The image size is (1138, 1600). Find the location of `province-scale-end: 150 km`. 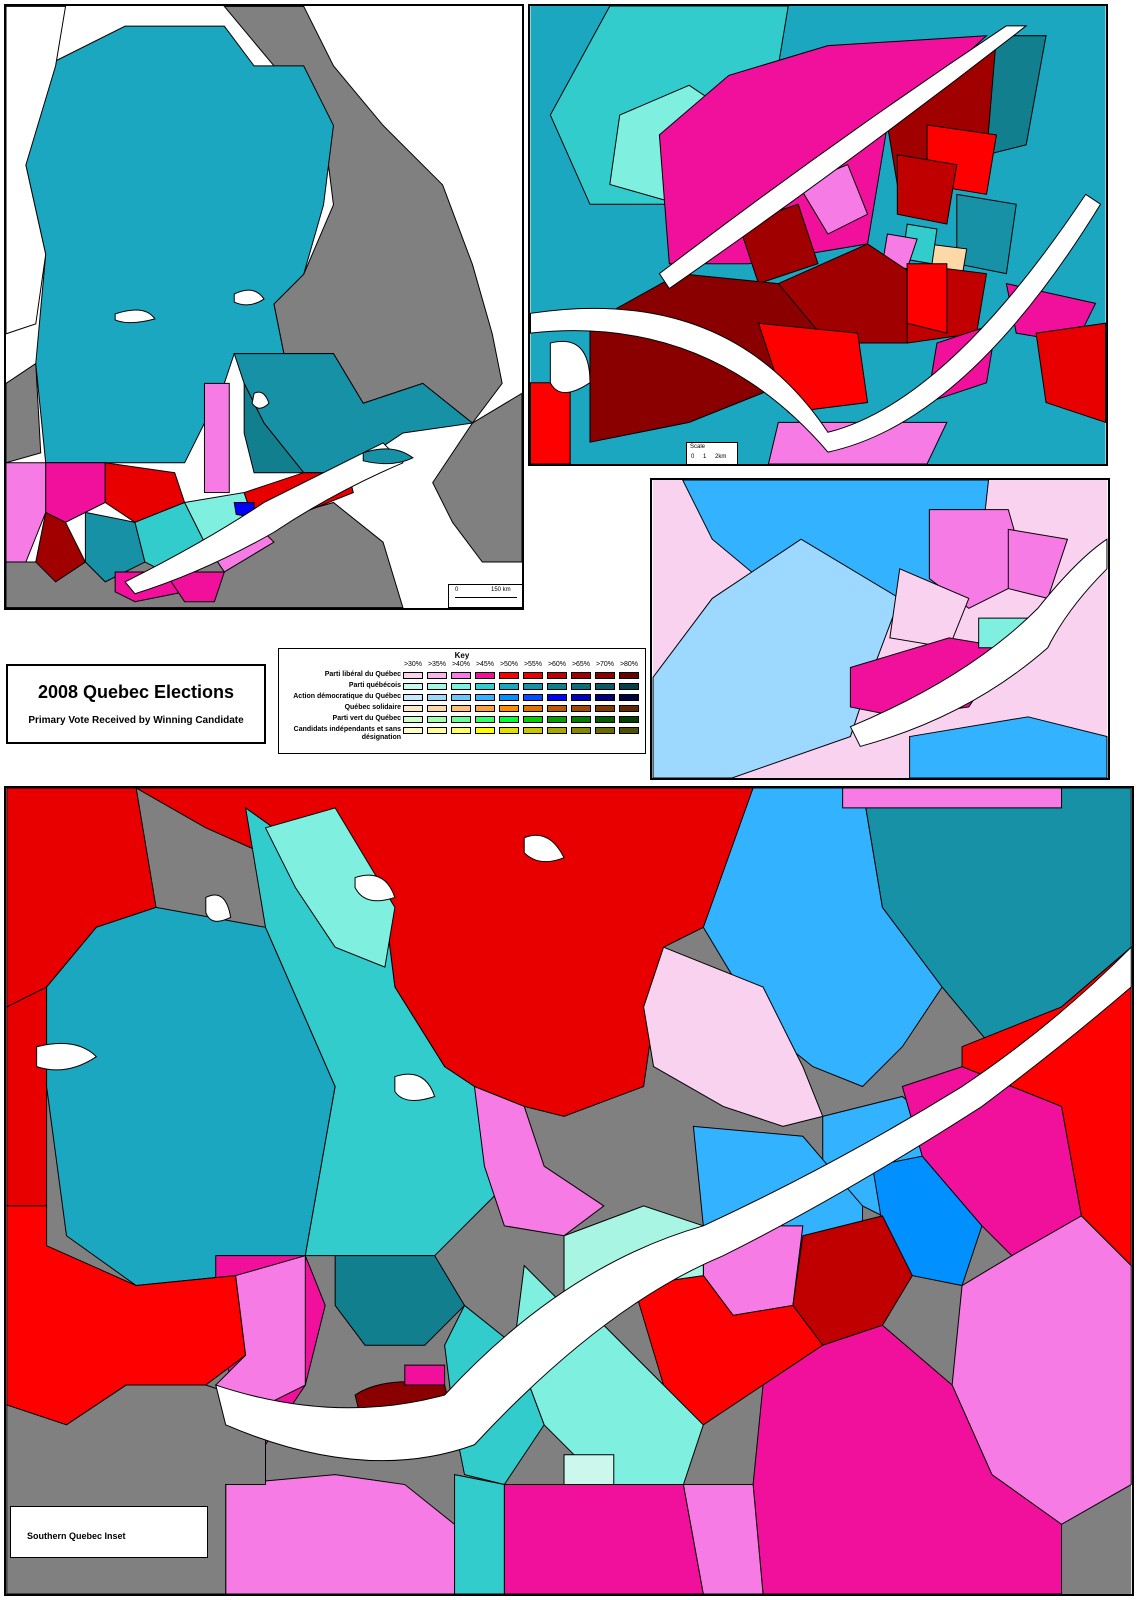

province-scale-end: 150 km is located at coordinates (501, 590).